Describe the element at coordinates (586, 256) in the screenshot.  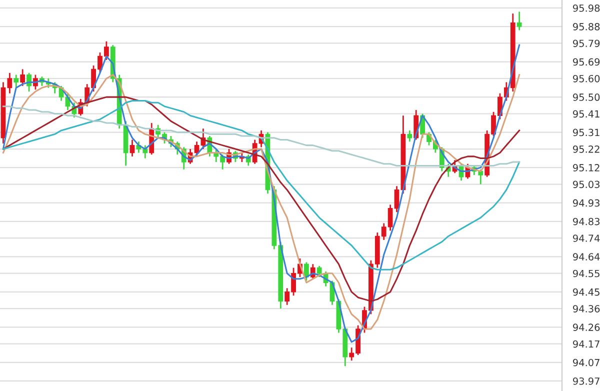
I see `y-tick-label: 94.64` at that location.